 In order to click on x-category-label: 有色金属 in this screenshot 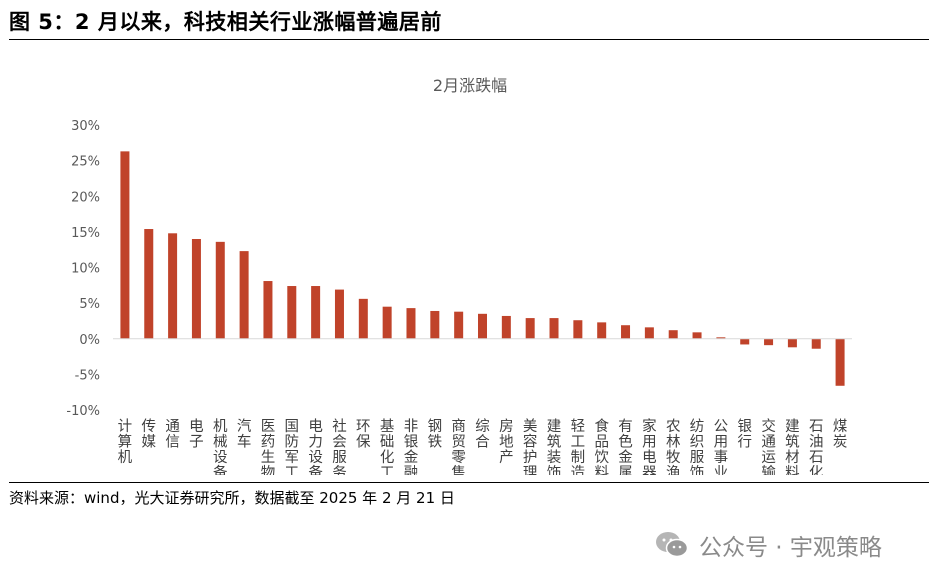, I will do `click(625, 446)`.